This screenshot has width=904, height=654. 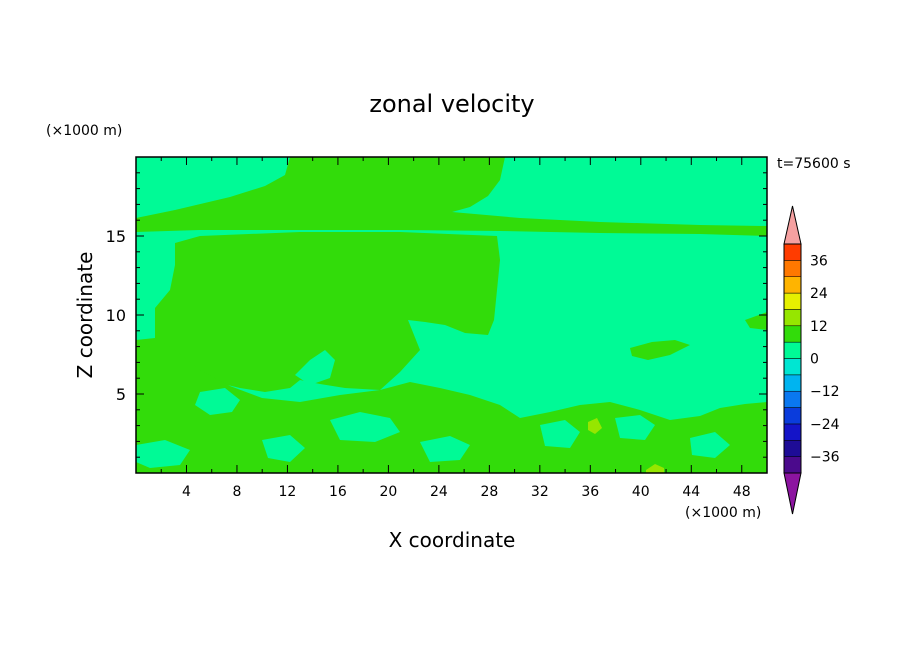 I want to click on x-tick-label: 28, so click(x=489, y=492).